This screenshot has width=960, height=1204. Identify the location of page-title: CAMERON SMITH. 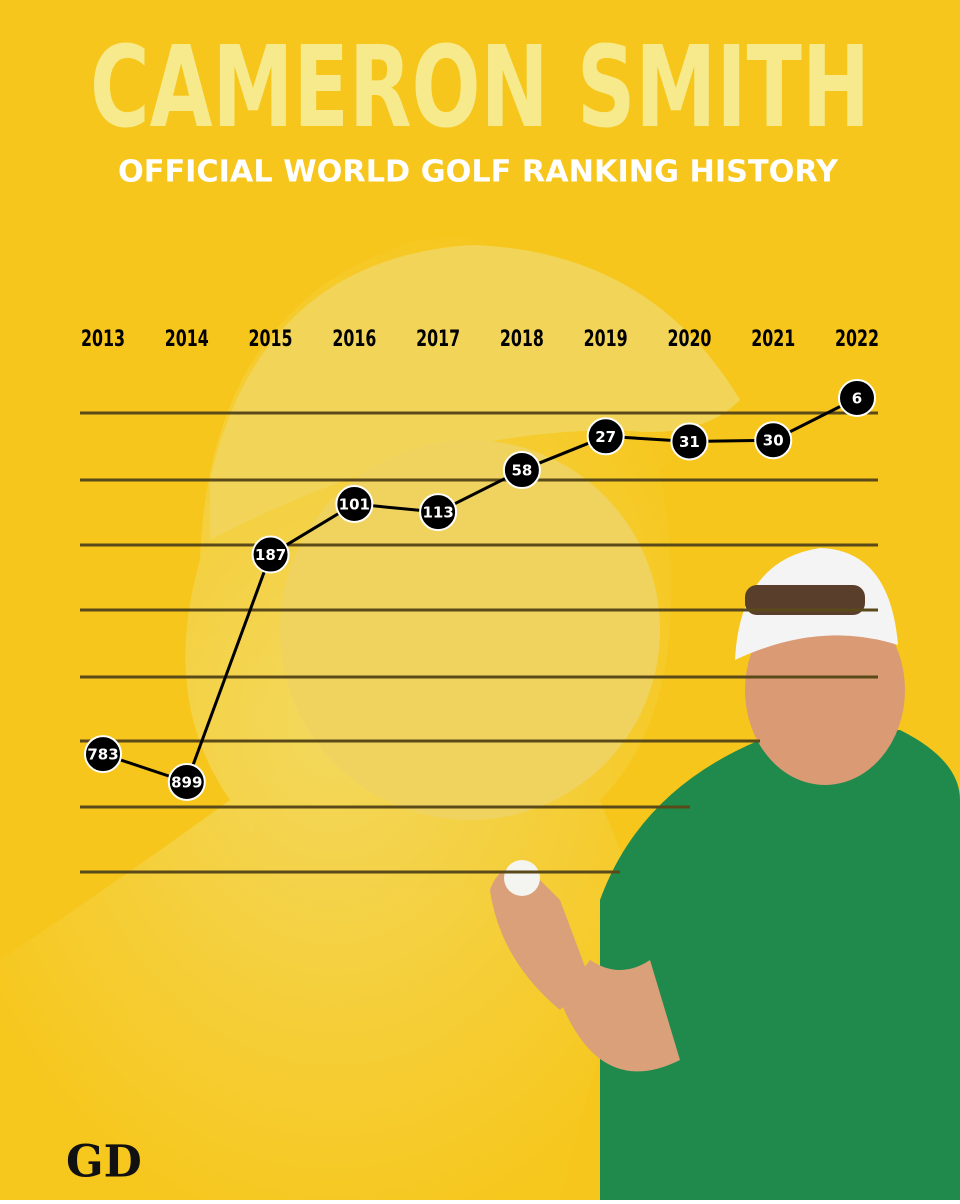
(480, 88).